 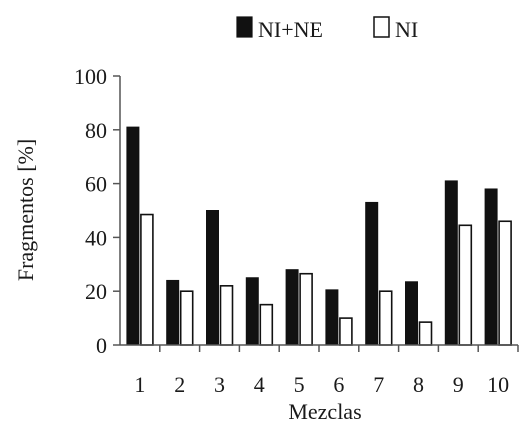 I want to click on x-tick-label: 4, so click(x=259, y=384).